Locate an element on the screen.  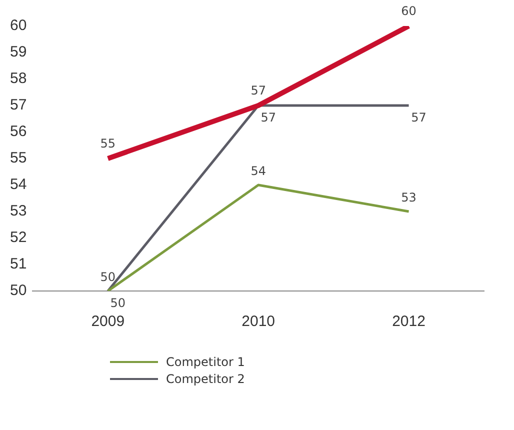
x-tick-label: 2010 is located at coordinates (259, 321).